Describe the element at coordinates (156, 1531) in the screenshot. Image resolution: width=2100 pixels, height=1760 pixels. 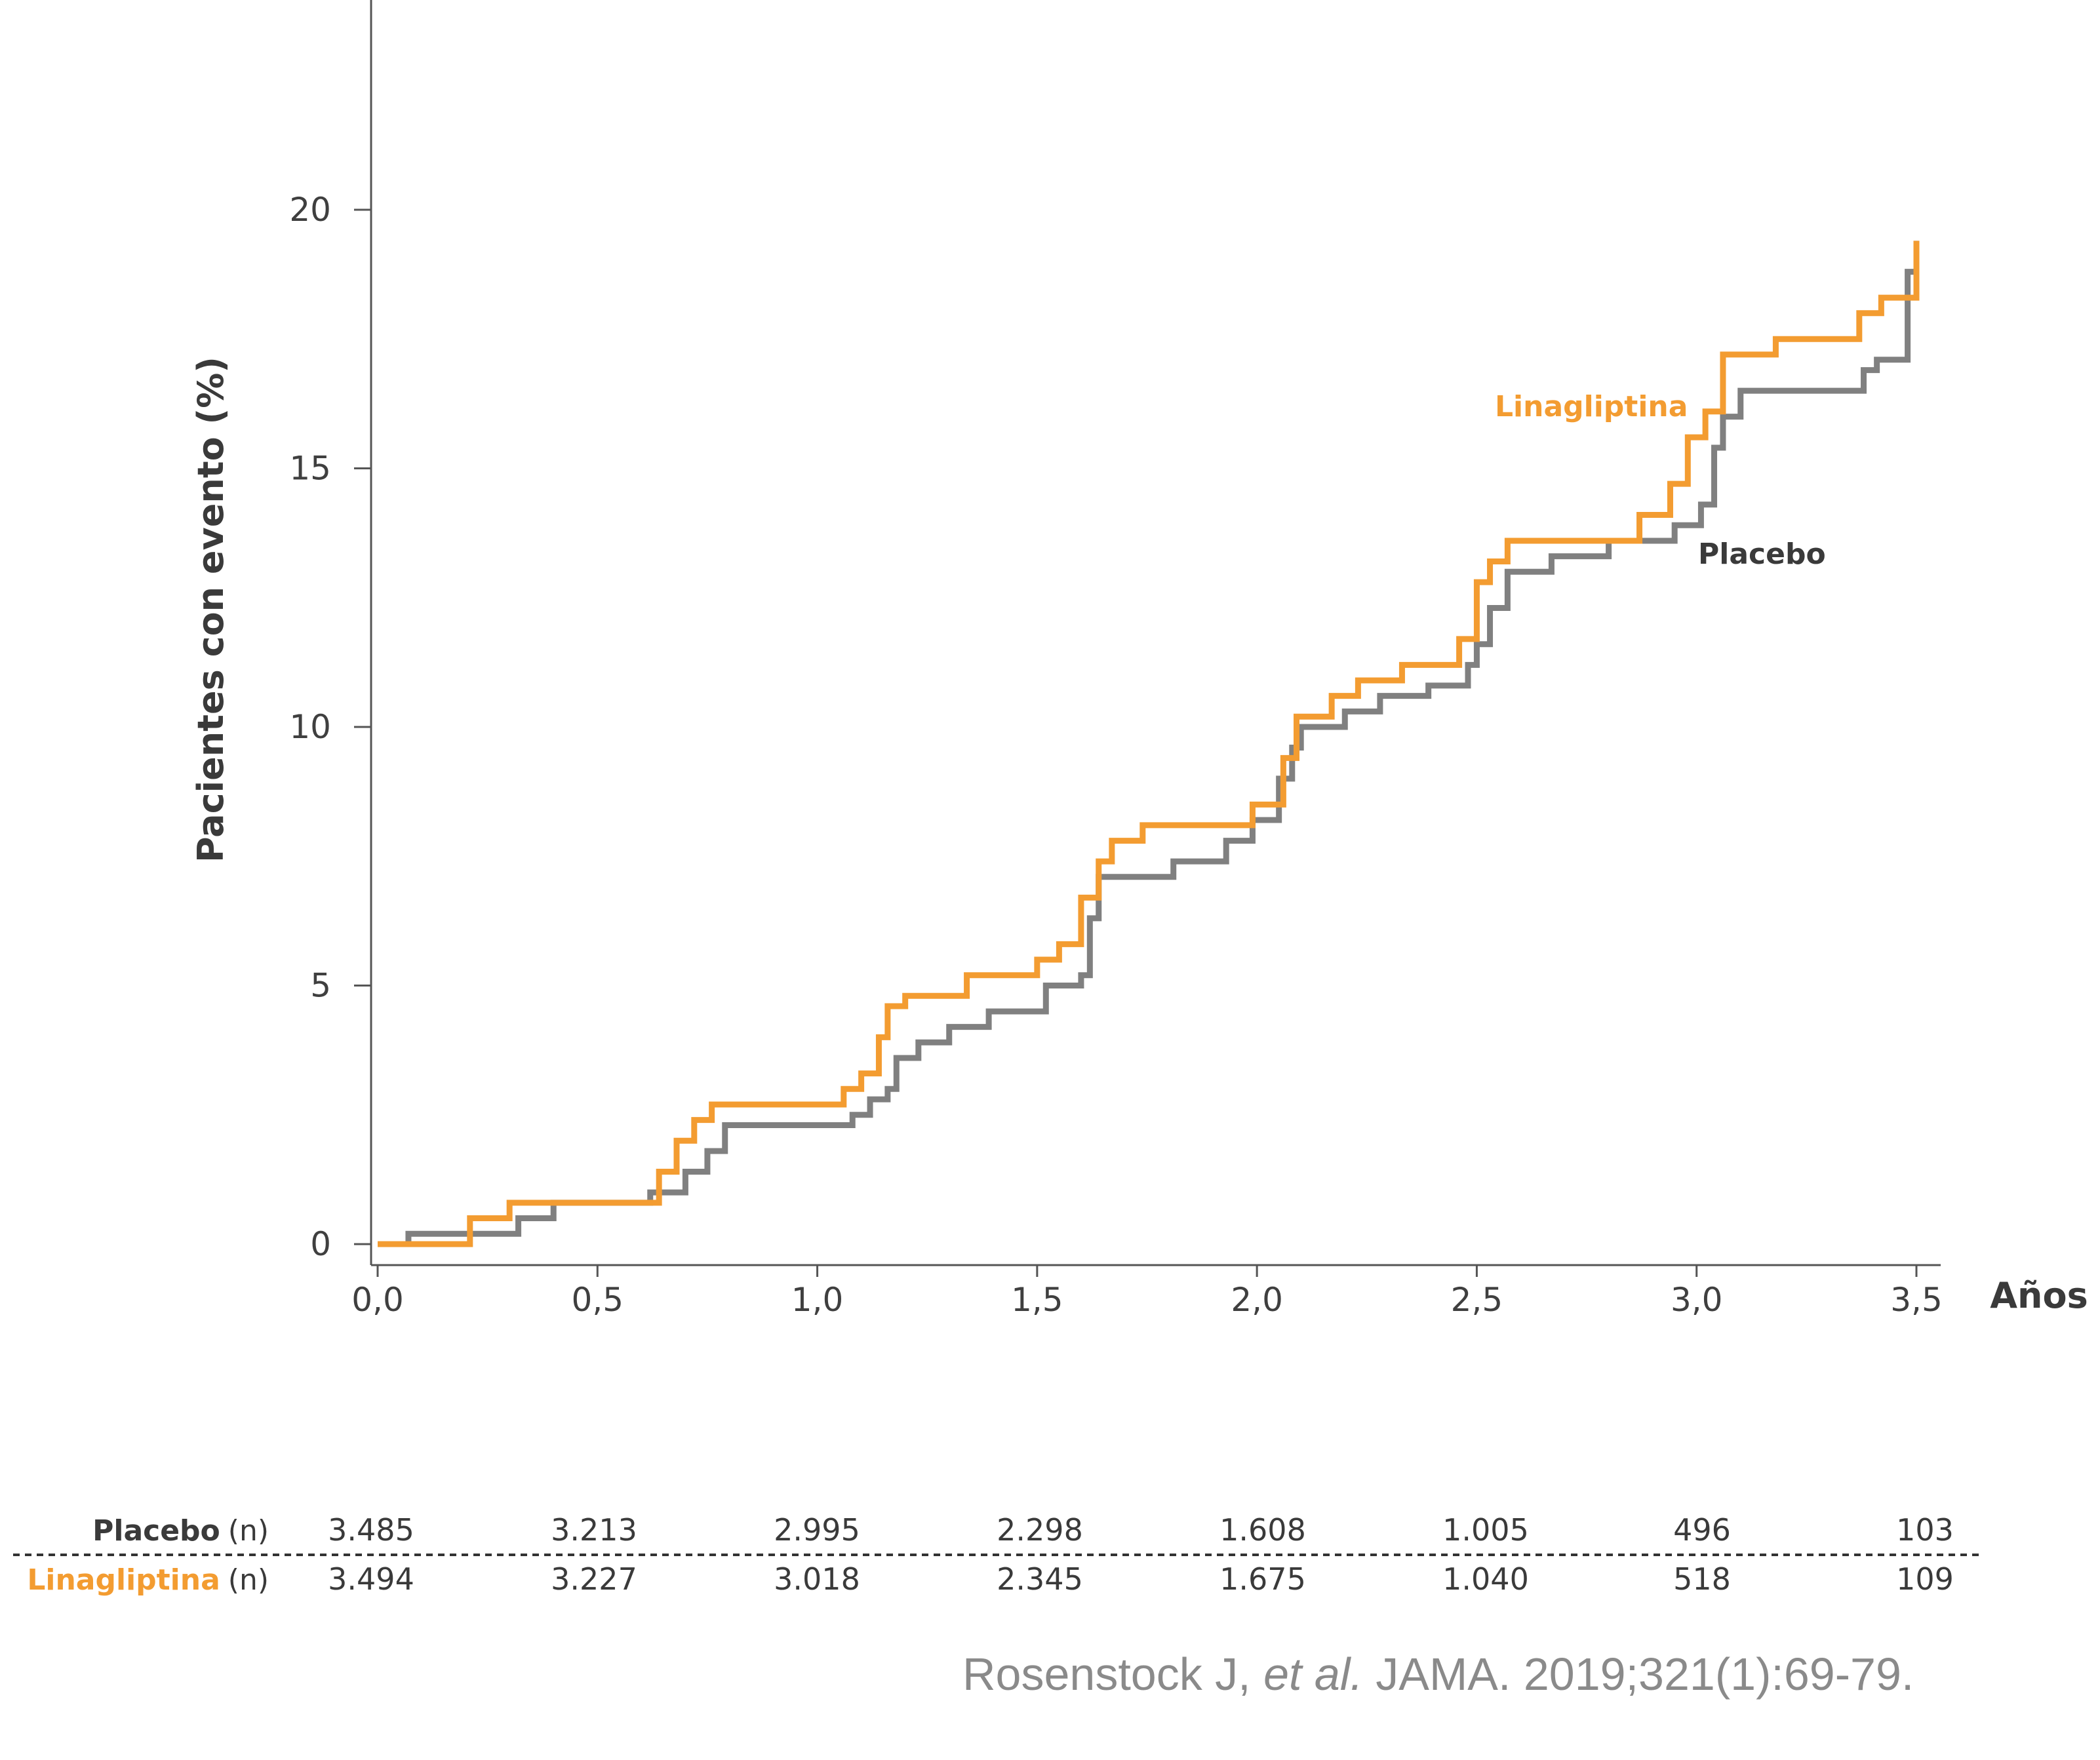
I see `risk-placebo-name: Placebo` at that location.